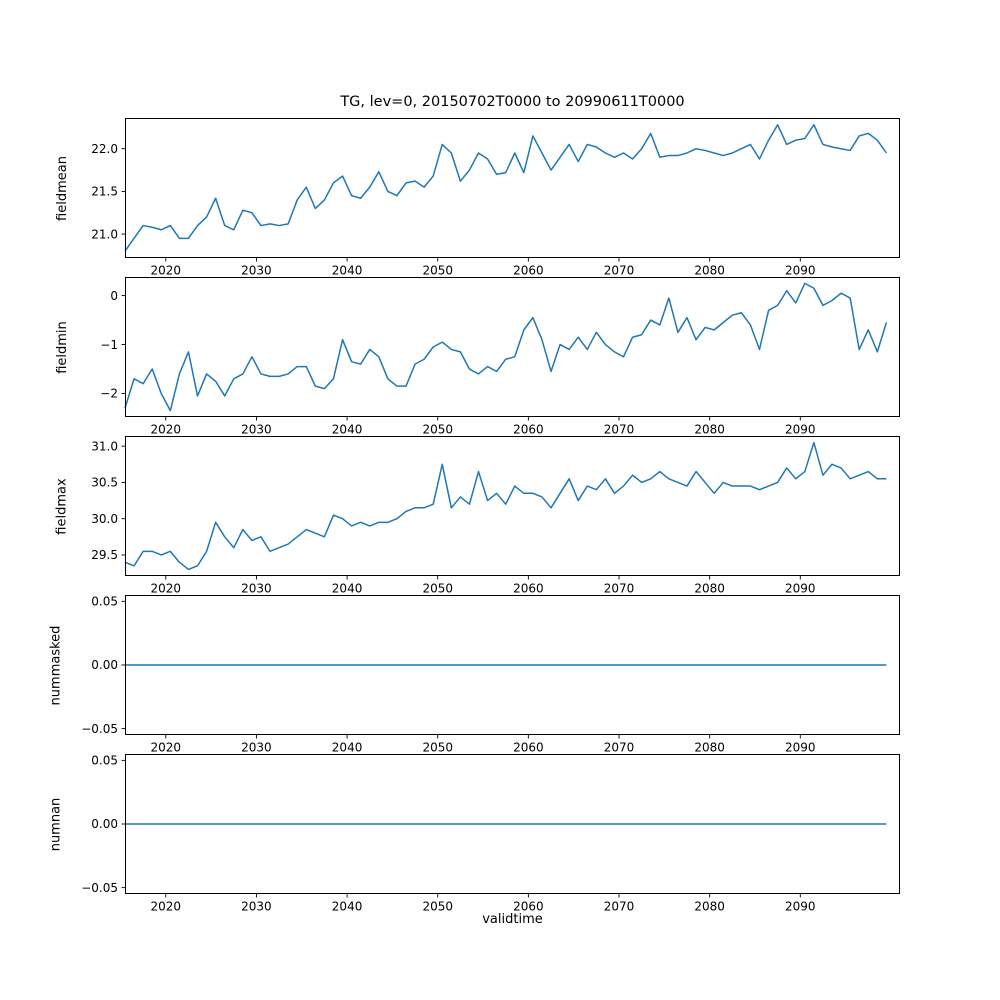 The height and width of the screenshot is (1000, 1000). What do you see at coordinates (62, 347) in the screenshot?
I see `ylabel-fieldmin-text: fieldmin` at bounding box center [62, 347].